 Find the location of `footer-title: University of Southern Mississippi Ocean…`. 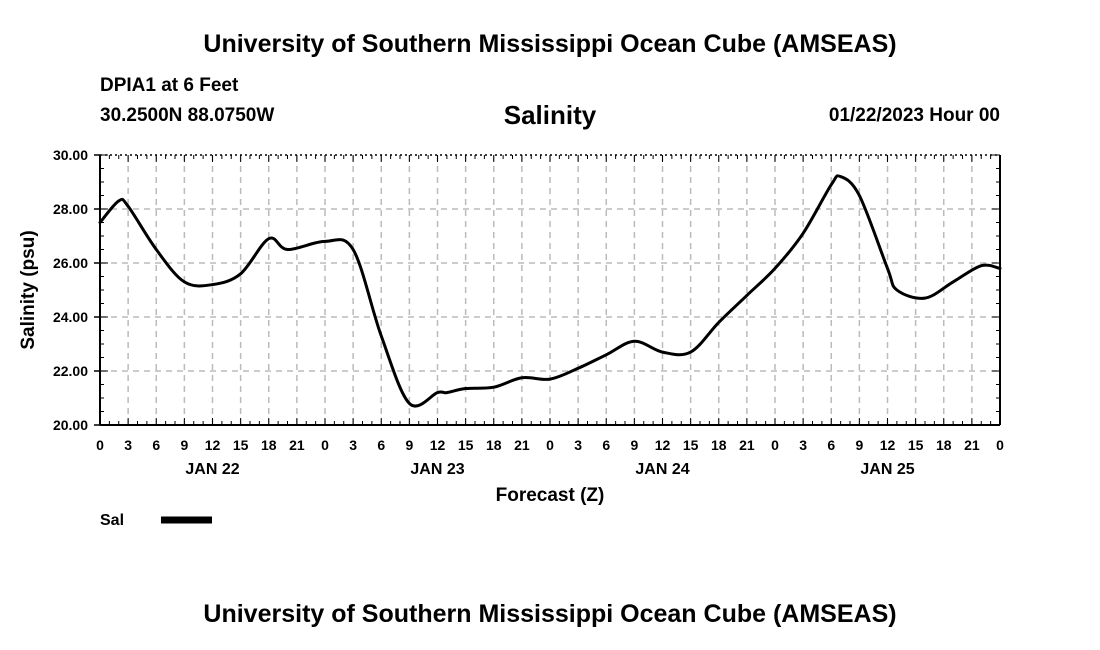

footer-title: University of Southern Mississippi Ocean… is located at coordinates (550, 614).